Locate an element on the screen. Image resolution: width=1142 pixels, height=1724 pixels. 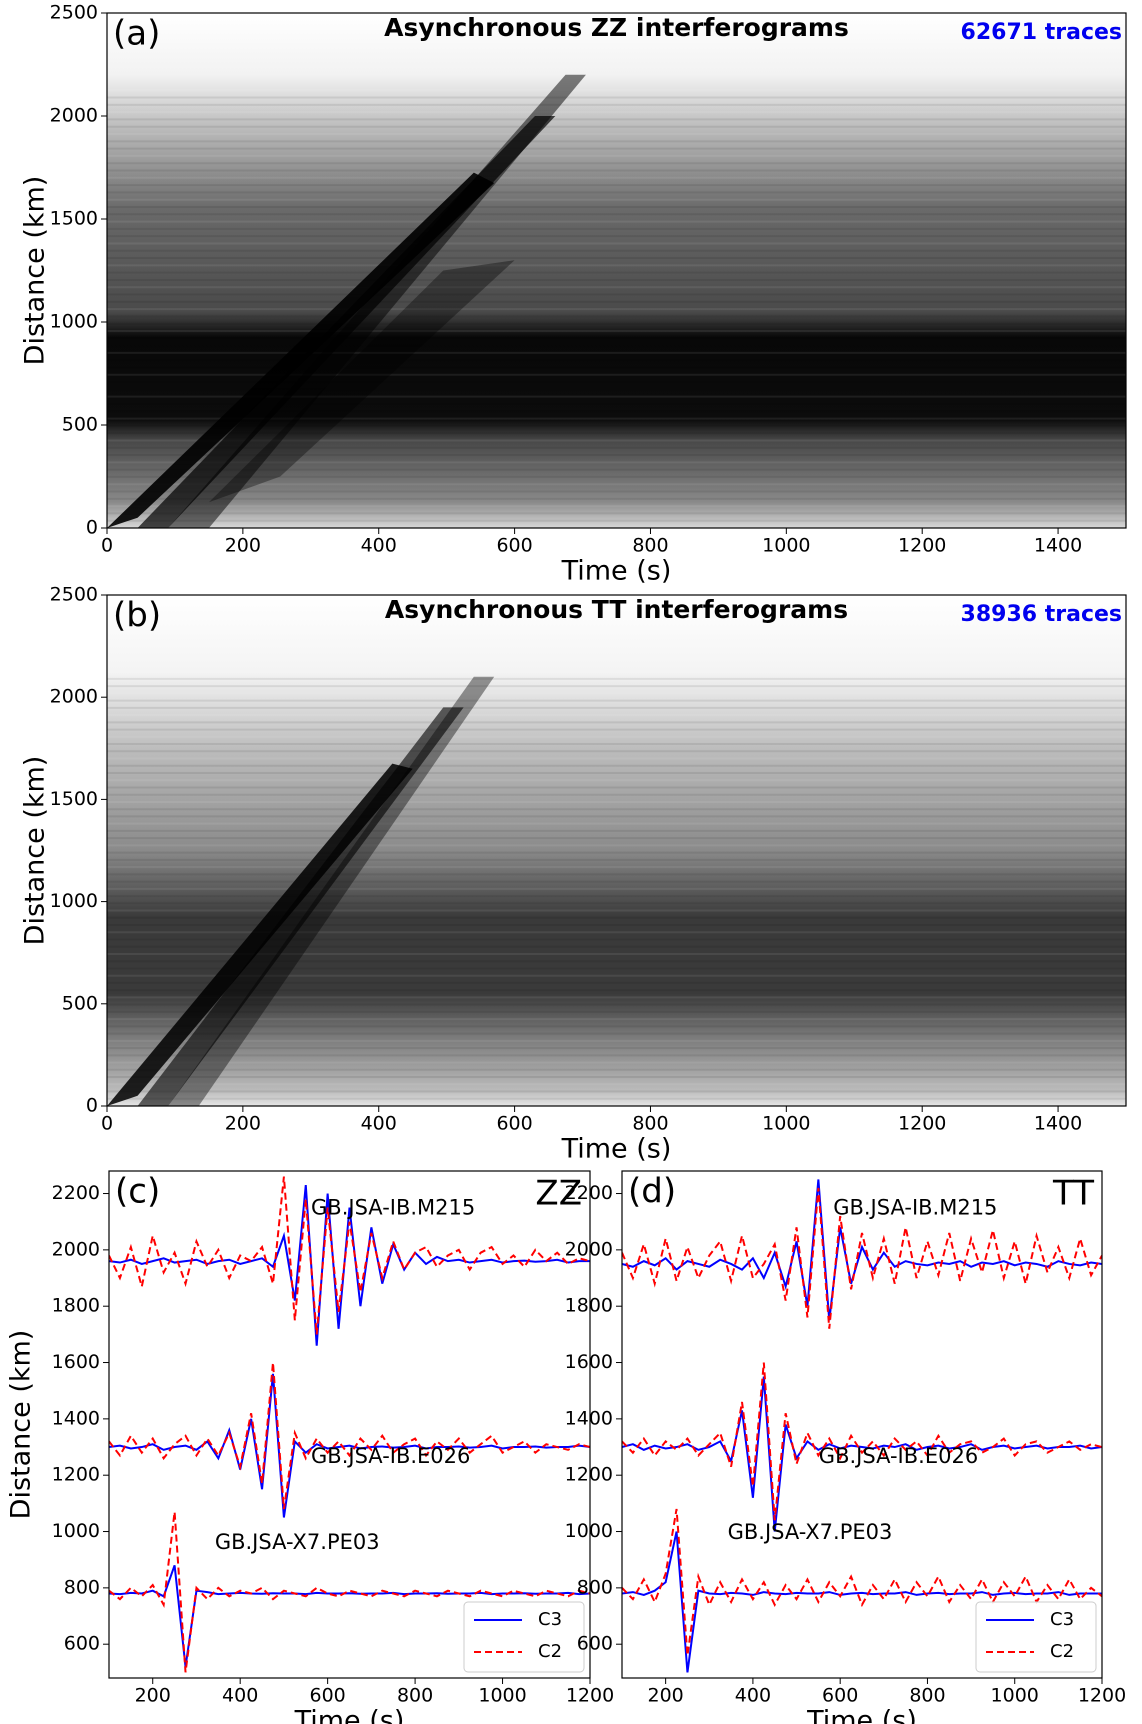
panel-label: (c) is located at coordinates (137, 1192).